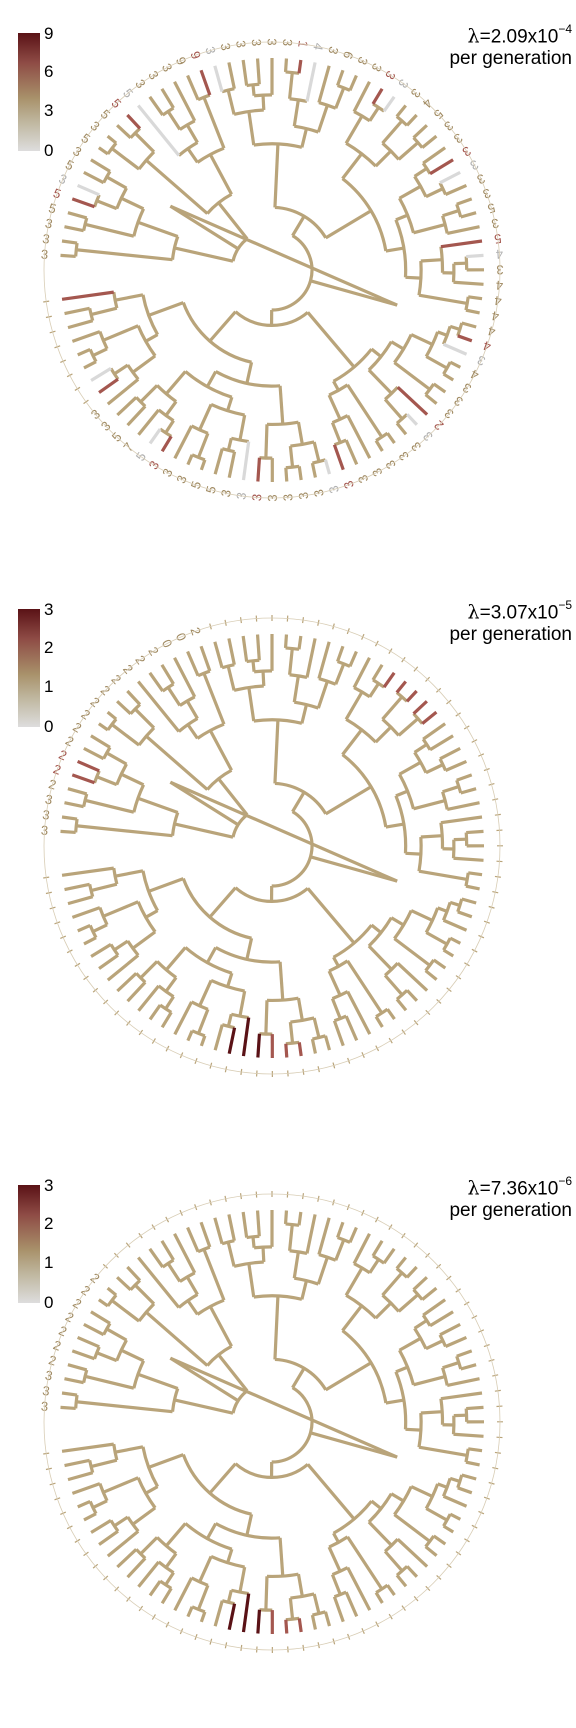  What do you see at coordinates (485, 1189) in the screenshot?
I see `equals-sign: =` at bounding box center [485, 1189].